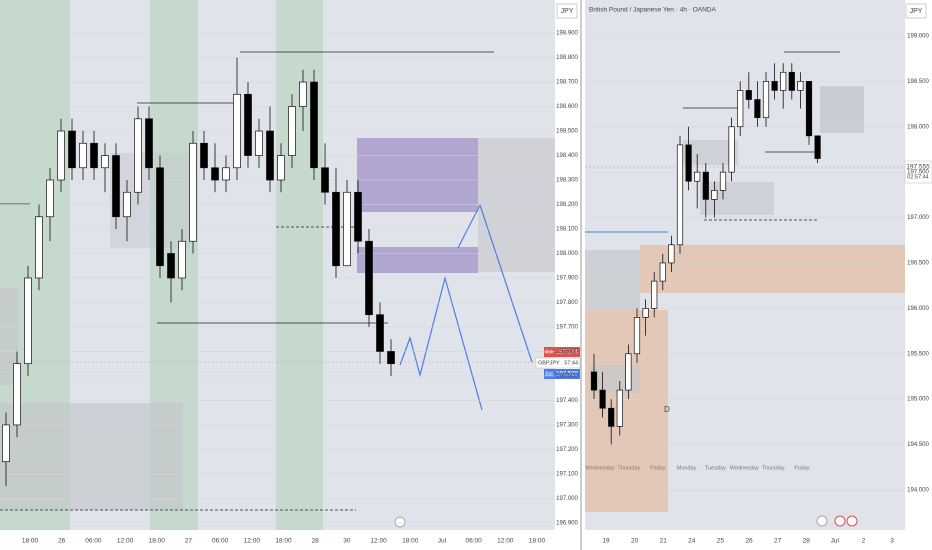  What do you see at coordinates (667, 409) in the screenshot?
I see `annotation: D` at bounding box center [667, 409].